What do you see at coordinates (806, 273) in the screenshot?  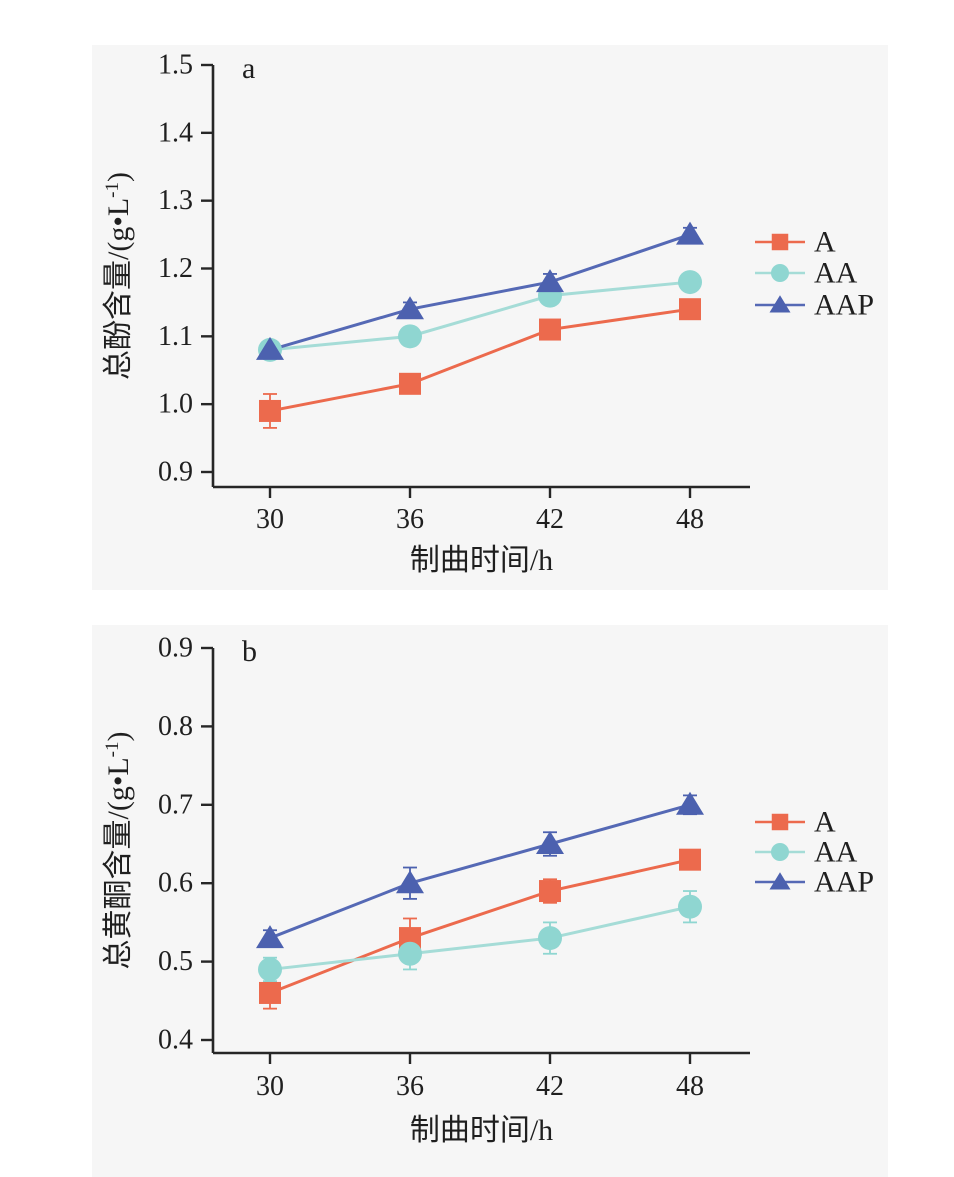 I see `chart-a-legend-item-AA: AA` at bounding box center [806, 273].